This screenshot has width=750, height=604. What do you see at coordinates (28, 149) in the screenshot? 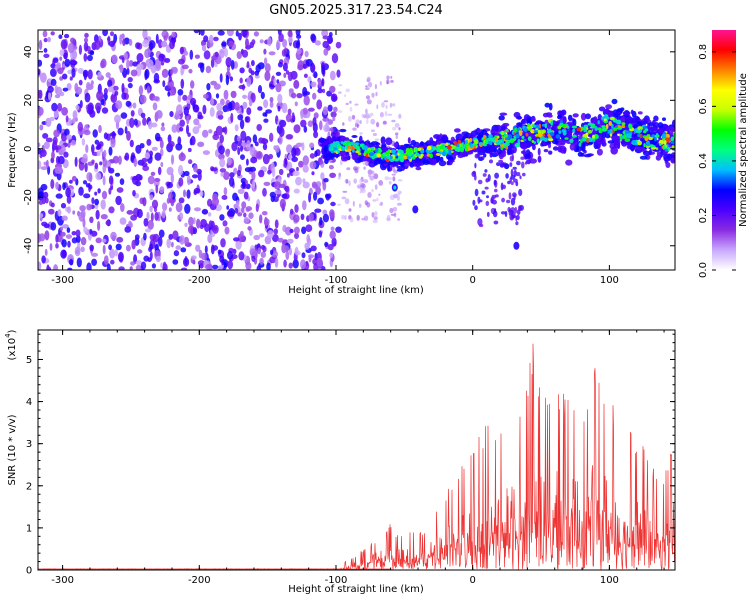
I see `spectrogram-ytick-label: 0` at bounding box center [28, 149].